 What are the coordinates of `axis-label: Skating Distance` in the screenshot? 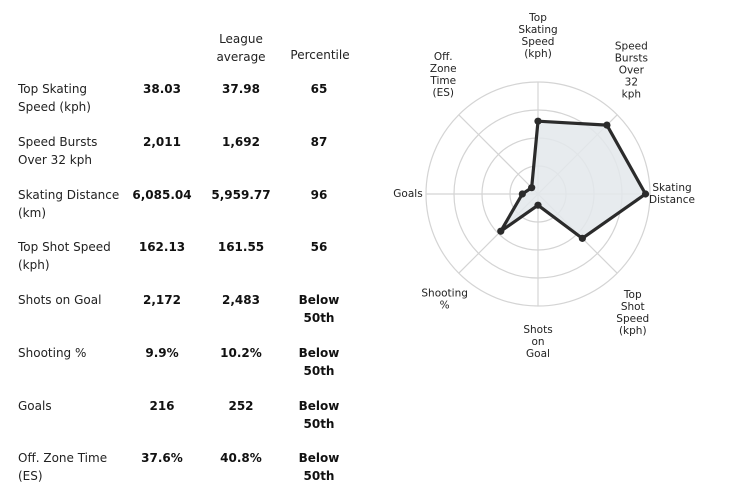 It's located at (672, 194).